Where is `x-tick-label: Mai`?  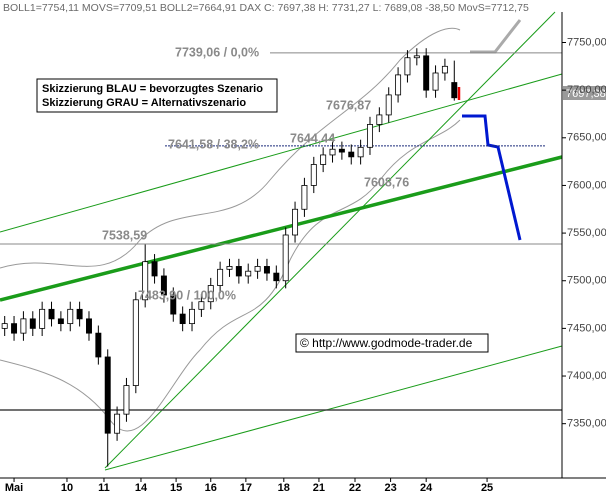 x-tick-label: Mai is located at coordinates (14, 488).